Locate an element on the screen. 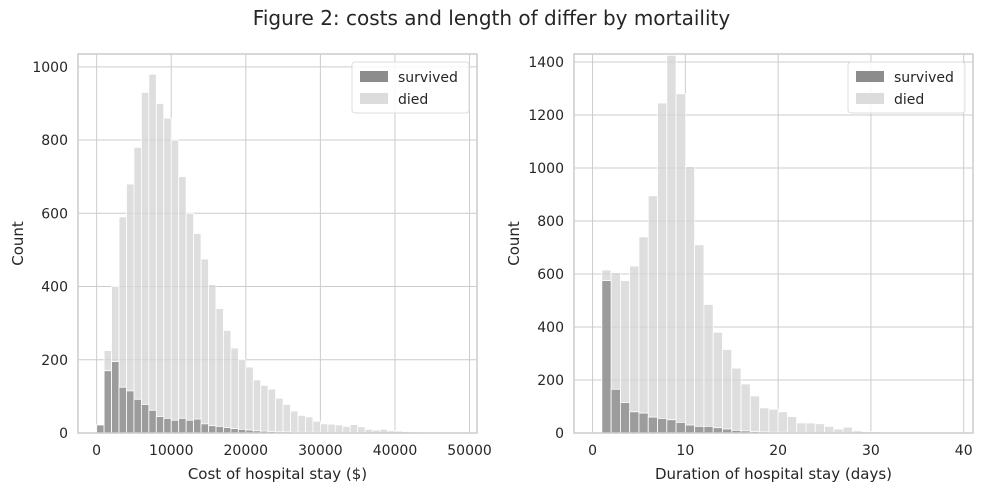 This screenshot has width=983, height=492. y-tick-label: 400 is located at coordinates (54, 288).